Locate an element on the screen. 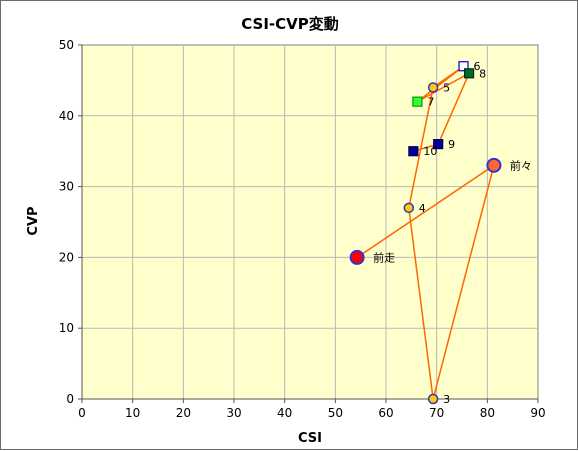 This screenshot has width=578, height=451. y-axis-label: CVP is located at coordinates (33, 220).